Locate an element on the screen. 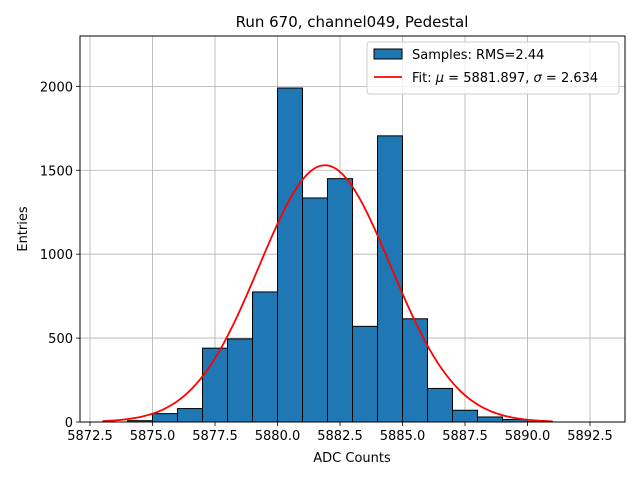 Image resolution: width=640 pixels, height=480 pixels. x-tick-label: 5882.5 is located at coordinates (340, 436).